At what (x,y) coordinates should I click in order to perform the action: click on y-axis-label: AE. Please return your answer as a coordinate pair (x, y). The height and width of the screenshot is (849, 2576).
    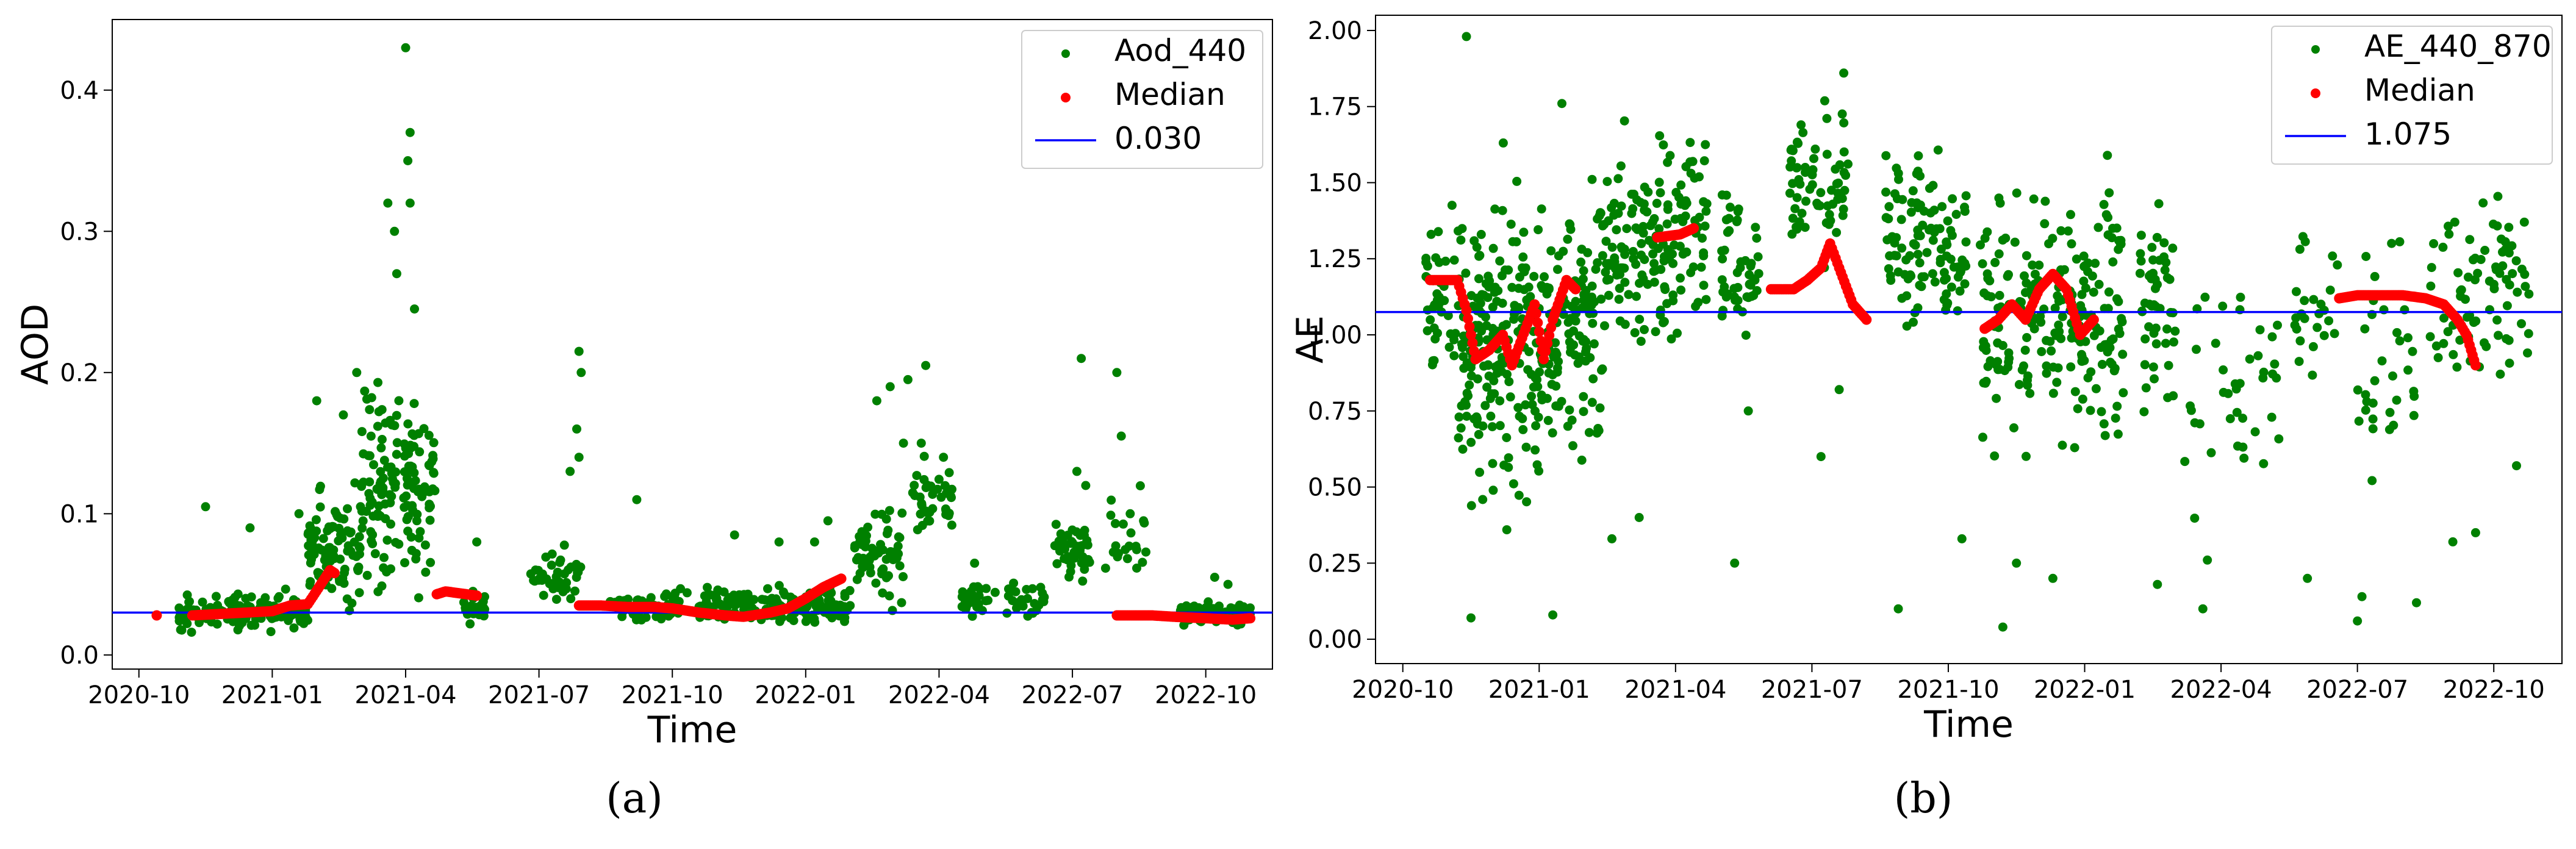
    Looking at the image, I should click on (1311, 339).